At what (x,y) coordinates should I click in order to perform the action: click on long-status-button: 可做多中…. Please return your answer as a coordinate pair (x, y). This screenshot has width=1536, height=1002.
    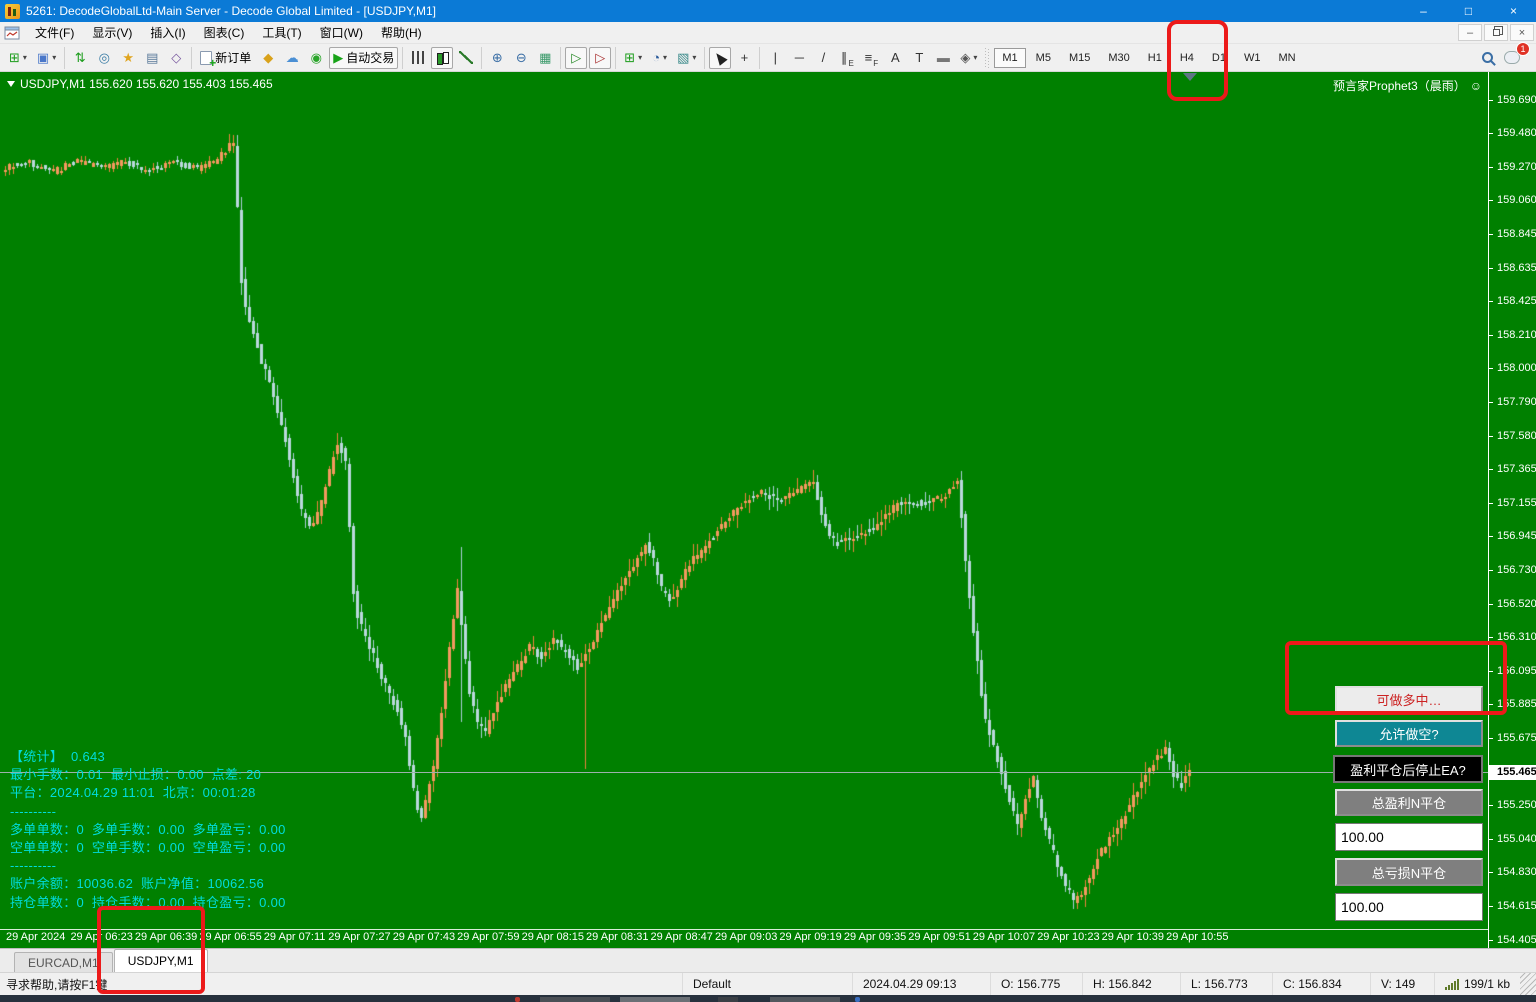
    Looking at the image, I should click on (1409, 699).